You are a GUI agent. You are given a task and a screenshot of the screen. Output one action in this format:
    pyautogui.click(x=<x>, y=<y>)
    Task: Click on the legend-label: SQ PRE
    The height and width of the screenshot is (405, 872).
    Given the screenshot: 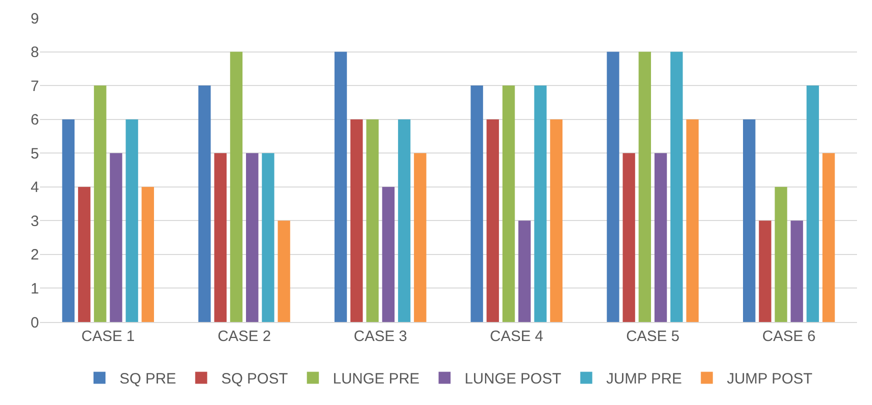 What is the action you would take?
    pyautogui.click(x=148, y=379)
    